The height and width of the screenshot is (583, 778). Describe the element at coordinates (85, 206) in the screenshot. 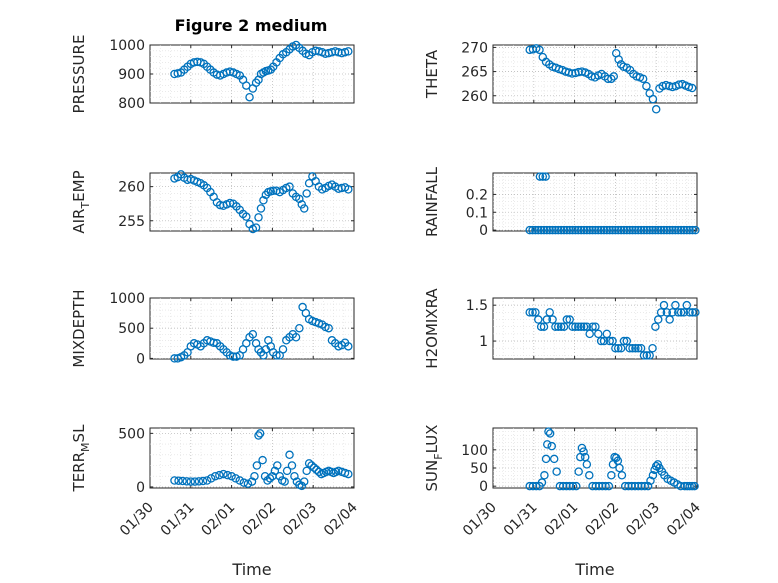

I see `y-axis-label-subscript: T` at that location.